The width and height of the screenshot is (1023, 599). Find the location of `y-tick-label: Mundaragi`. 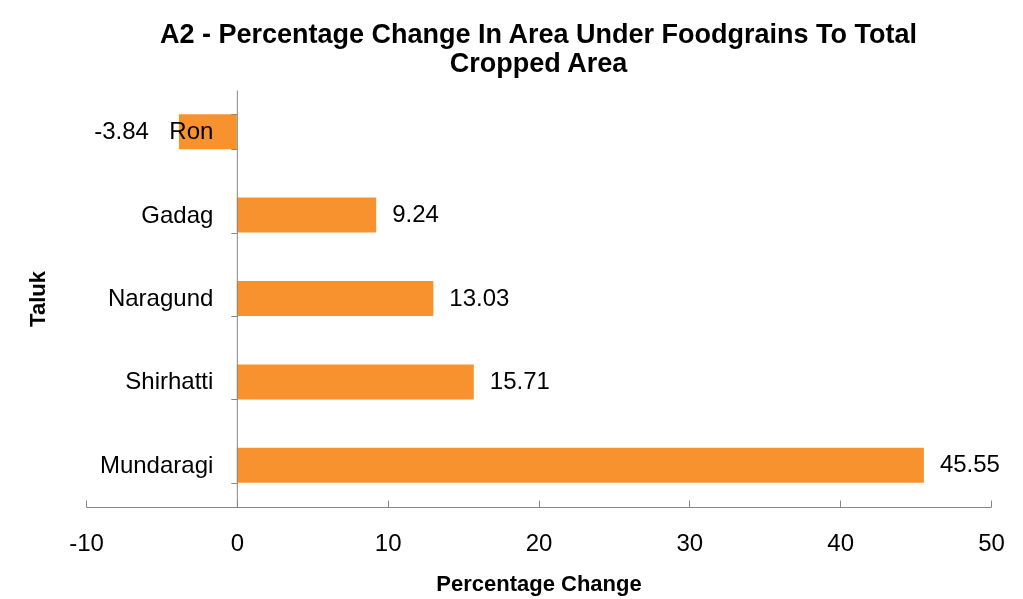

y-tick-label: Mundaragi is located at coordinates (156, 464).